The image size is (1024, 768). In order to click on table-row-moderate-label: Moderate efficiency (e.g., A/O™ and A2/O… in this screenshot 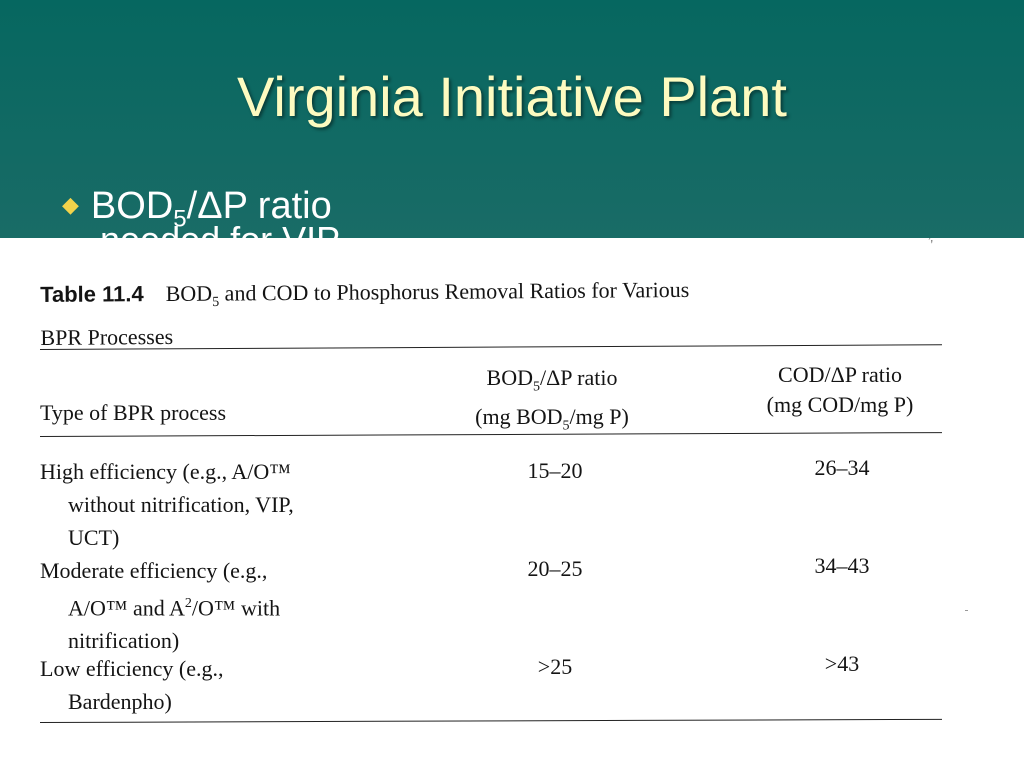, I will do `click(160, 605)`.